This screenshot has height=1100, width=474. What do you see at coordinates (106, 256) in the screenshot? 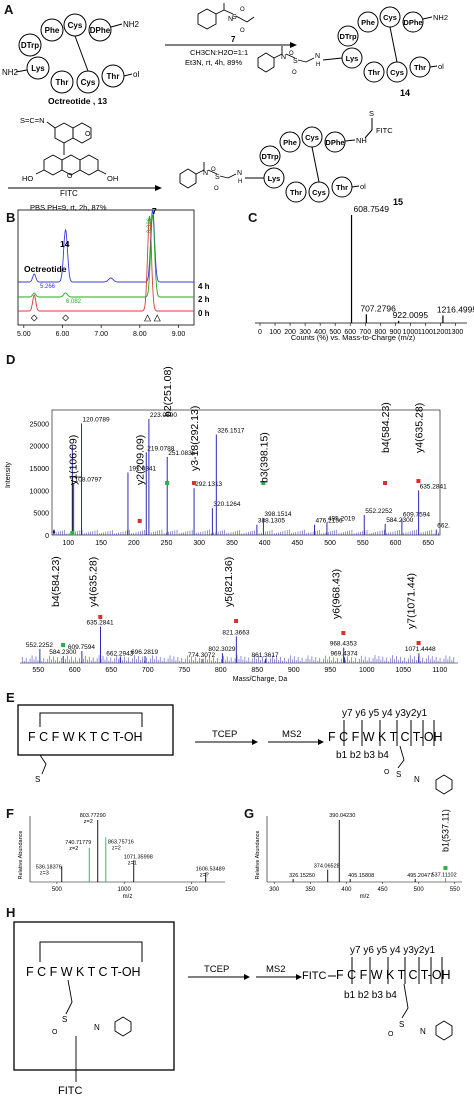
I see `hplc-trace-2h` at bounding box center [106, 256].